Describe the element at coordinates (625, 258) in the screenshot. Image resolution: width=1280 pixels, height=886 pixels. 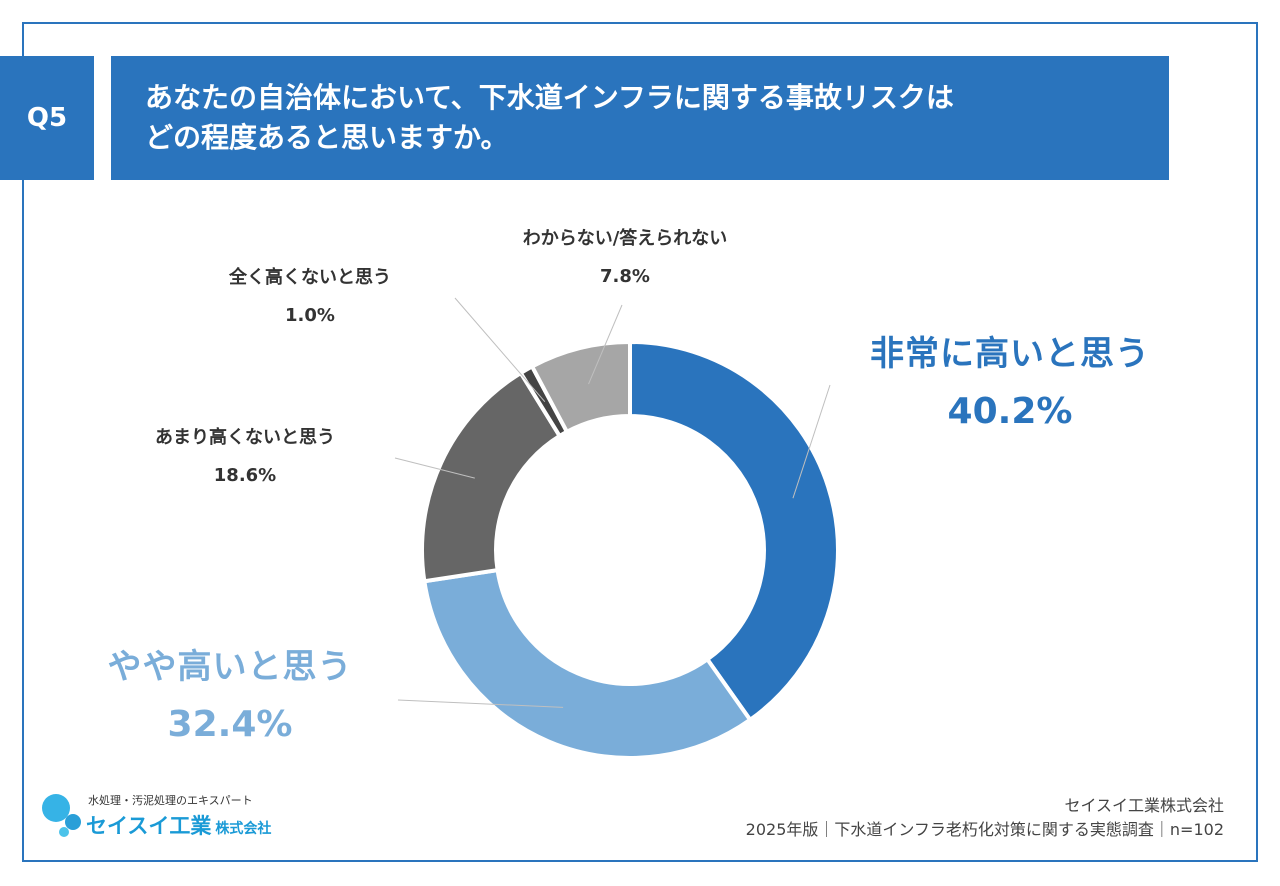
I see `slice-label-dont-know: わからない/答えられない 7.8%` at that location.